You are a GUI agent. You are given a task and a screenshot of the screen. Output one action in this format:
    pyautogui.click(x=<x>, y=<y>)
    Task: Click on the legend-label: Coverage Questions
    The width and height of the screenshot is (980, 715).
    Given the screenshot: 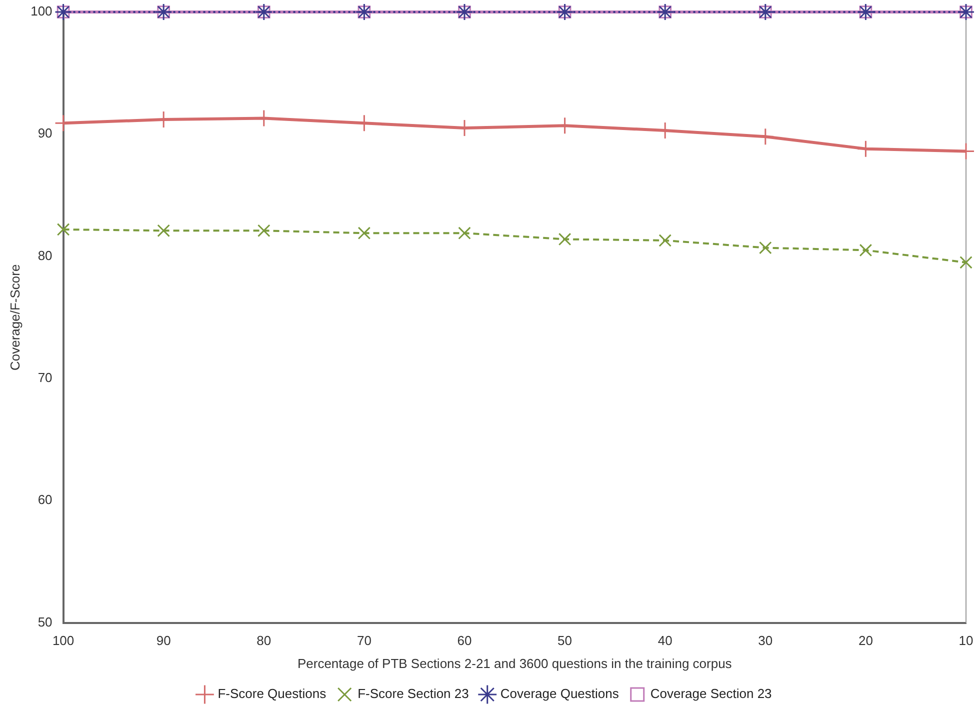 What is the action you would take?
    pyautogui.click(x=560, y=694)
    